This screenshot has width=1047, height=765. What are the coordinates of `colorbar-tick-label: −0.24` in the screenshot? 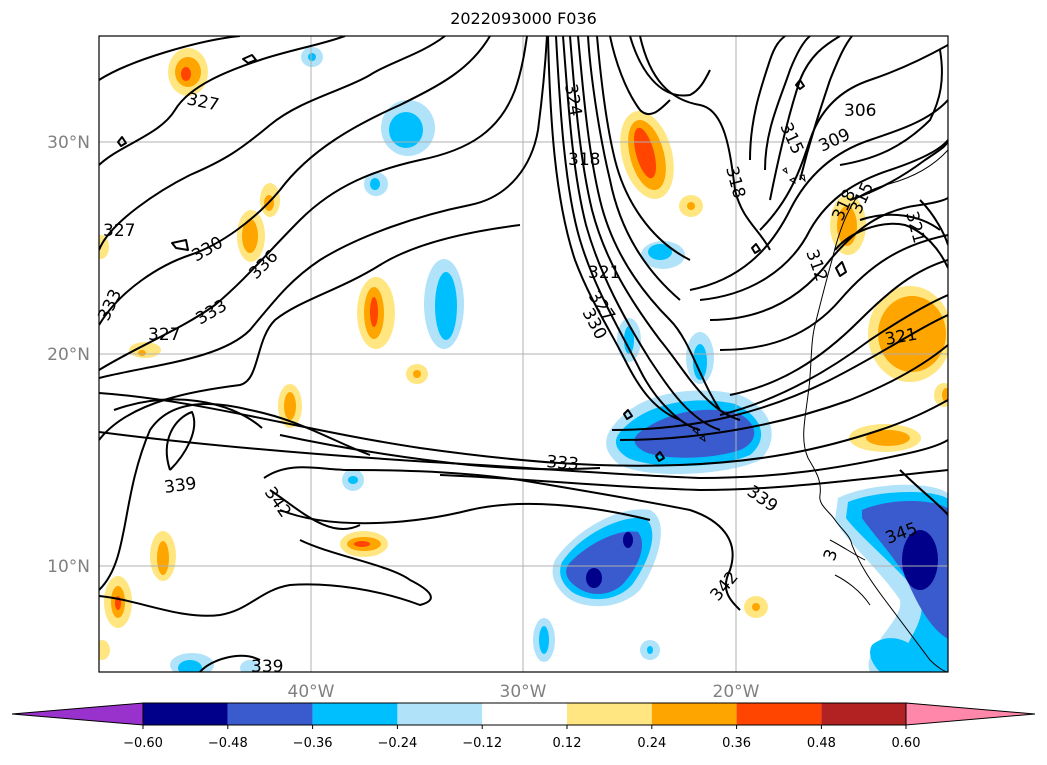 It's located at (397, 743).